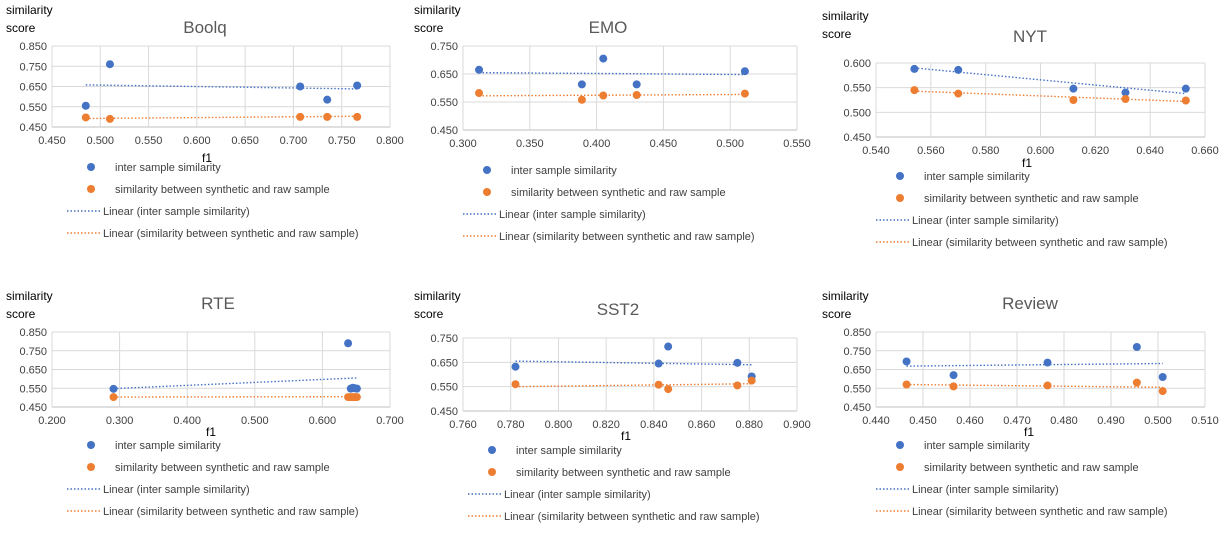  Describe the element at coordinates (857, 113) in the screenshot. I see `y-tick-label: 0.500` at that location.